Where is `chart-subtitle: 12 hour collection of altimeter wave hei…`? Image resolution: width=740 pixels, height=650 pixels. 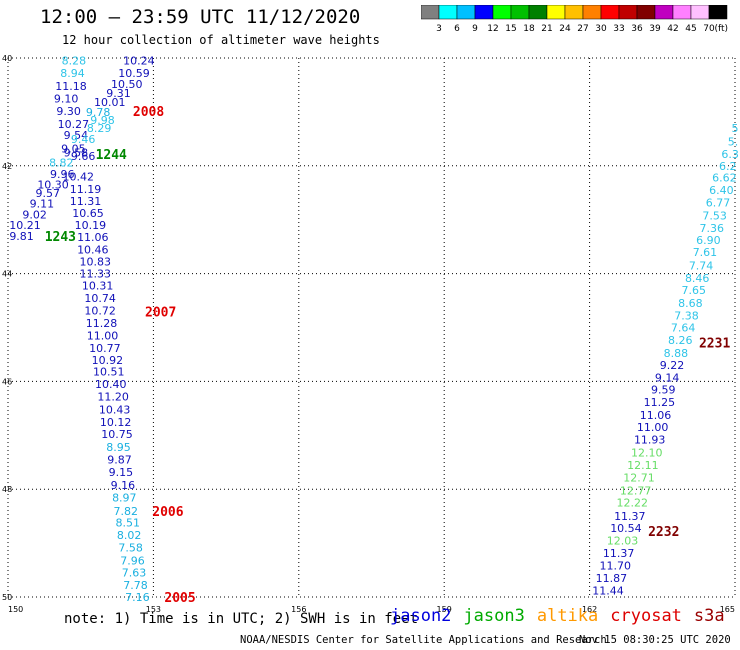
chart-subtitle: 12 hour collection of altimeter wave hei… is located at coordinates (221, 40).